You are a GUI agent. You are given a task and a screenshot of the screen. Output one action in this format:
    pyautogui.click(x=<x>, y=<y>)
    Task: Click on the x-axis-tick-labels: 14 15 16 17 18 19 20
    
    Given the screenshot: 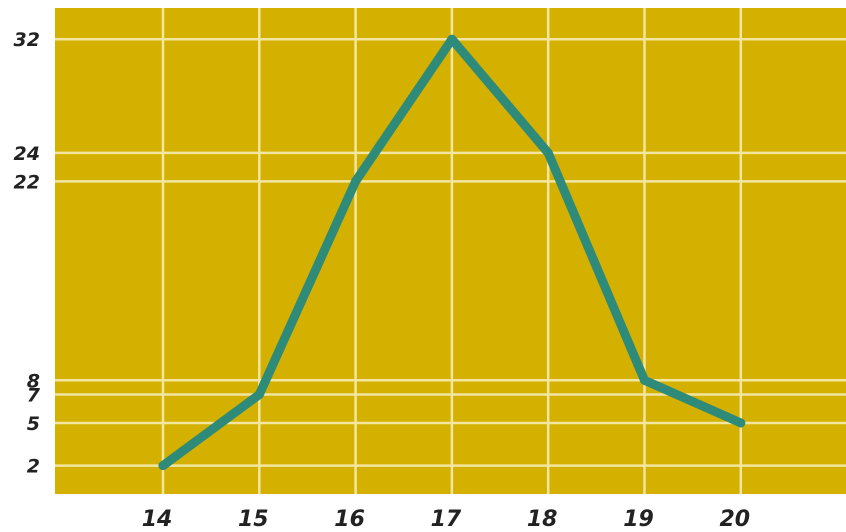 What is the action you would take?
    pyautogui.click(x=446, y=519)
    